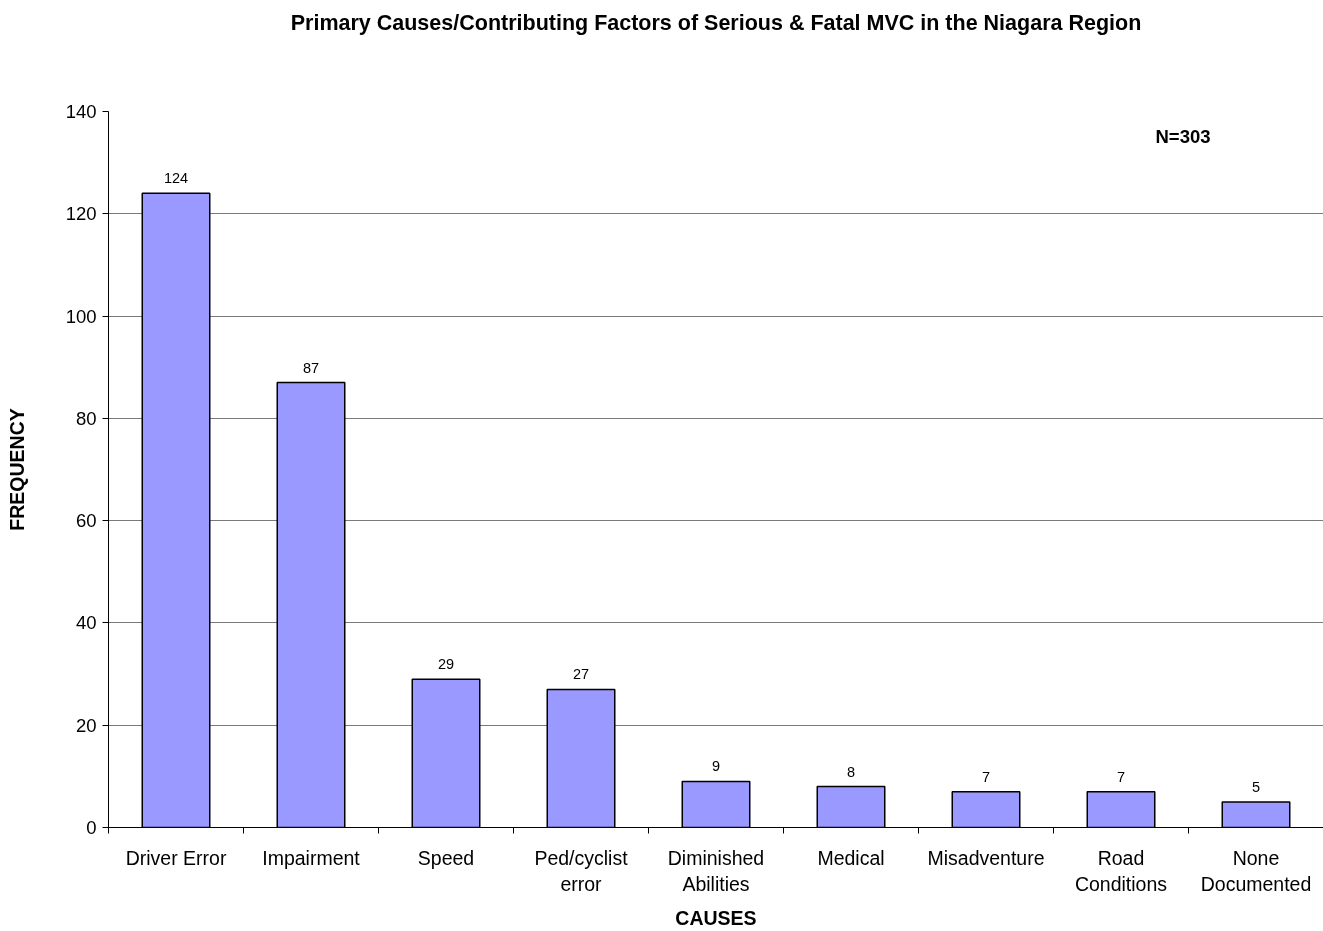 Image resolution: width=1323 pixels, height=931 pixels. I want to click on data-label: 8, so click(851, 771).